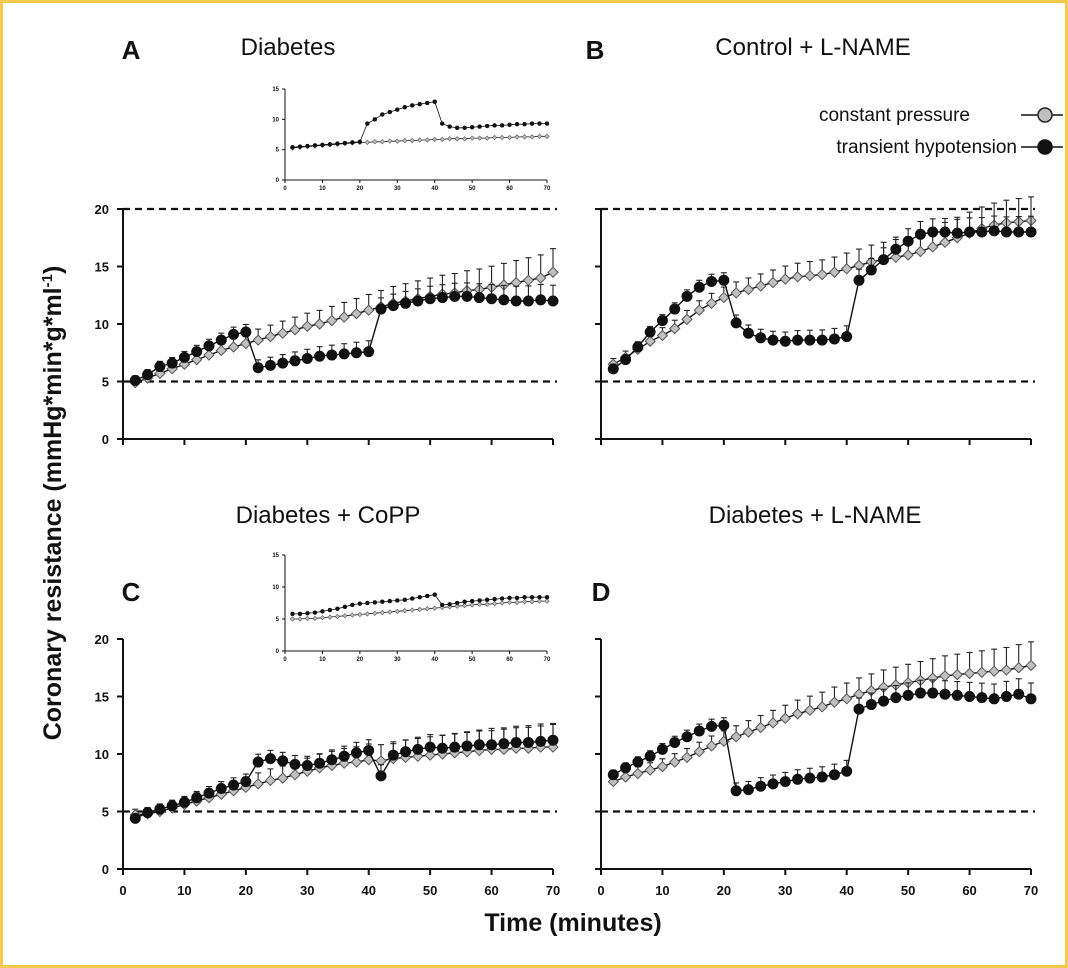  I want to click on x-tick-label: 60, so click(491, 890).